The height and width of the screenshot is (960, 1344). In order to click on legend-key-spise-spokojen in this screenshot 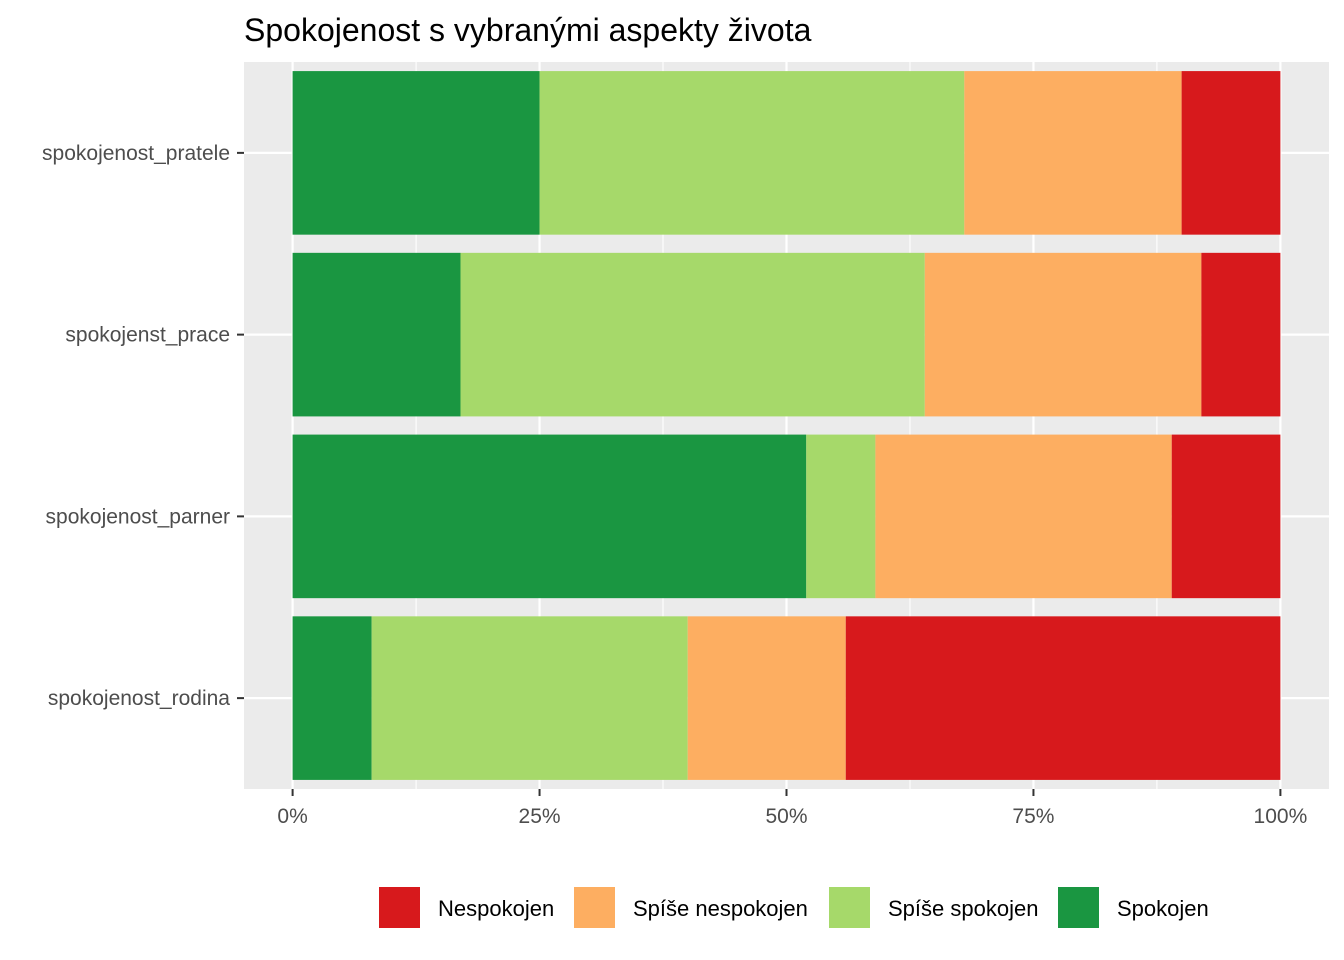, I will do `click(849, 907)`.